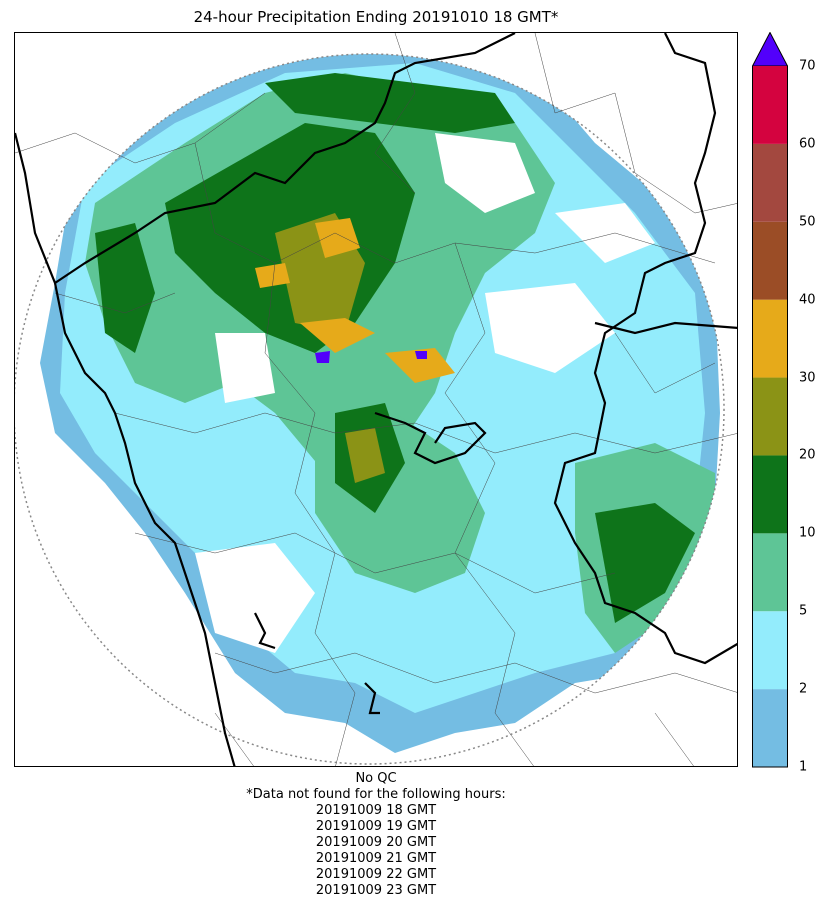  What do you see at coordinates (272, 275) in the screenshot?
I see `precip-zone-30-40-b` at bounding box center [272, 275].